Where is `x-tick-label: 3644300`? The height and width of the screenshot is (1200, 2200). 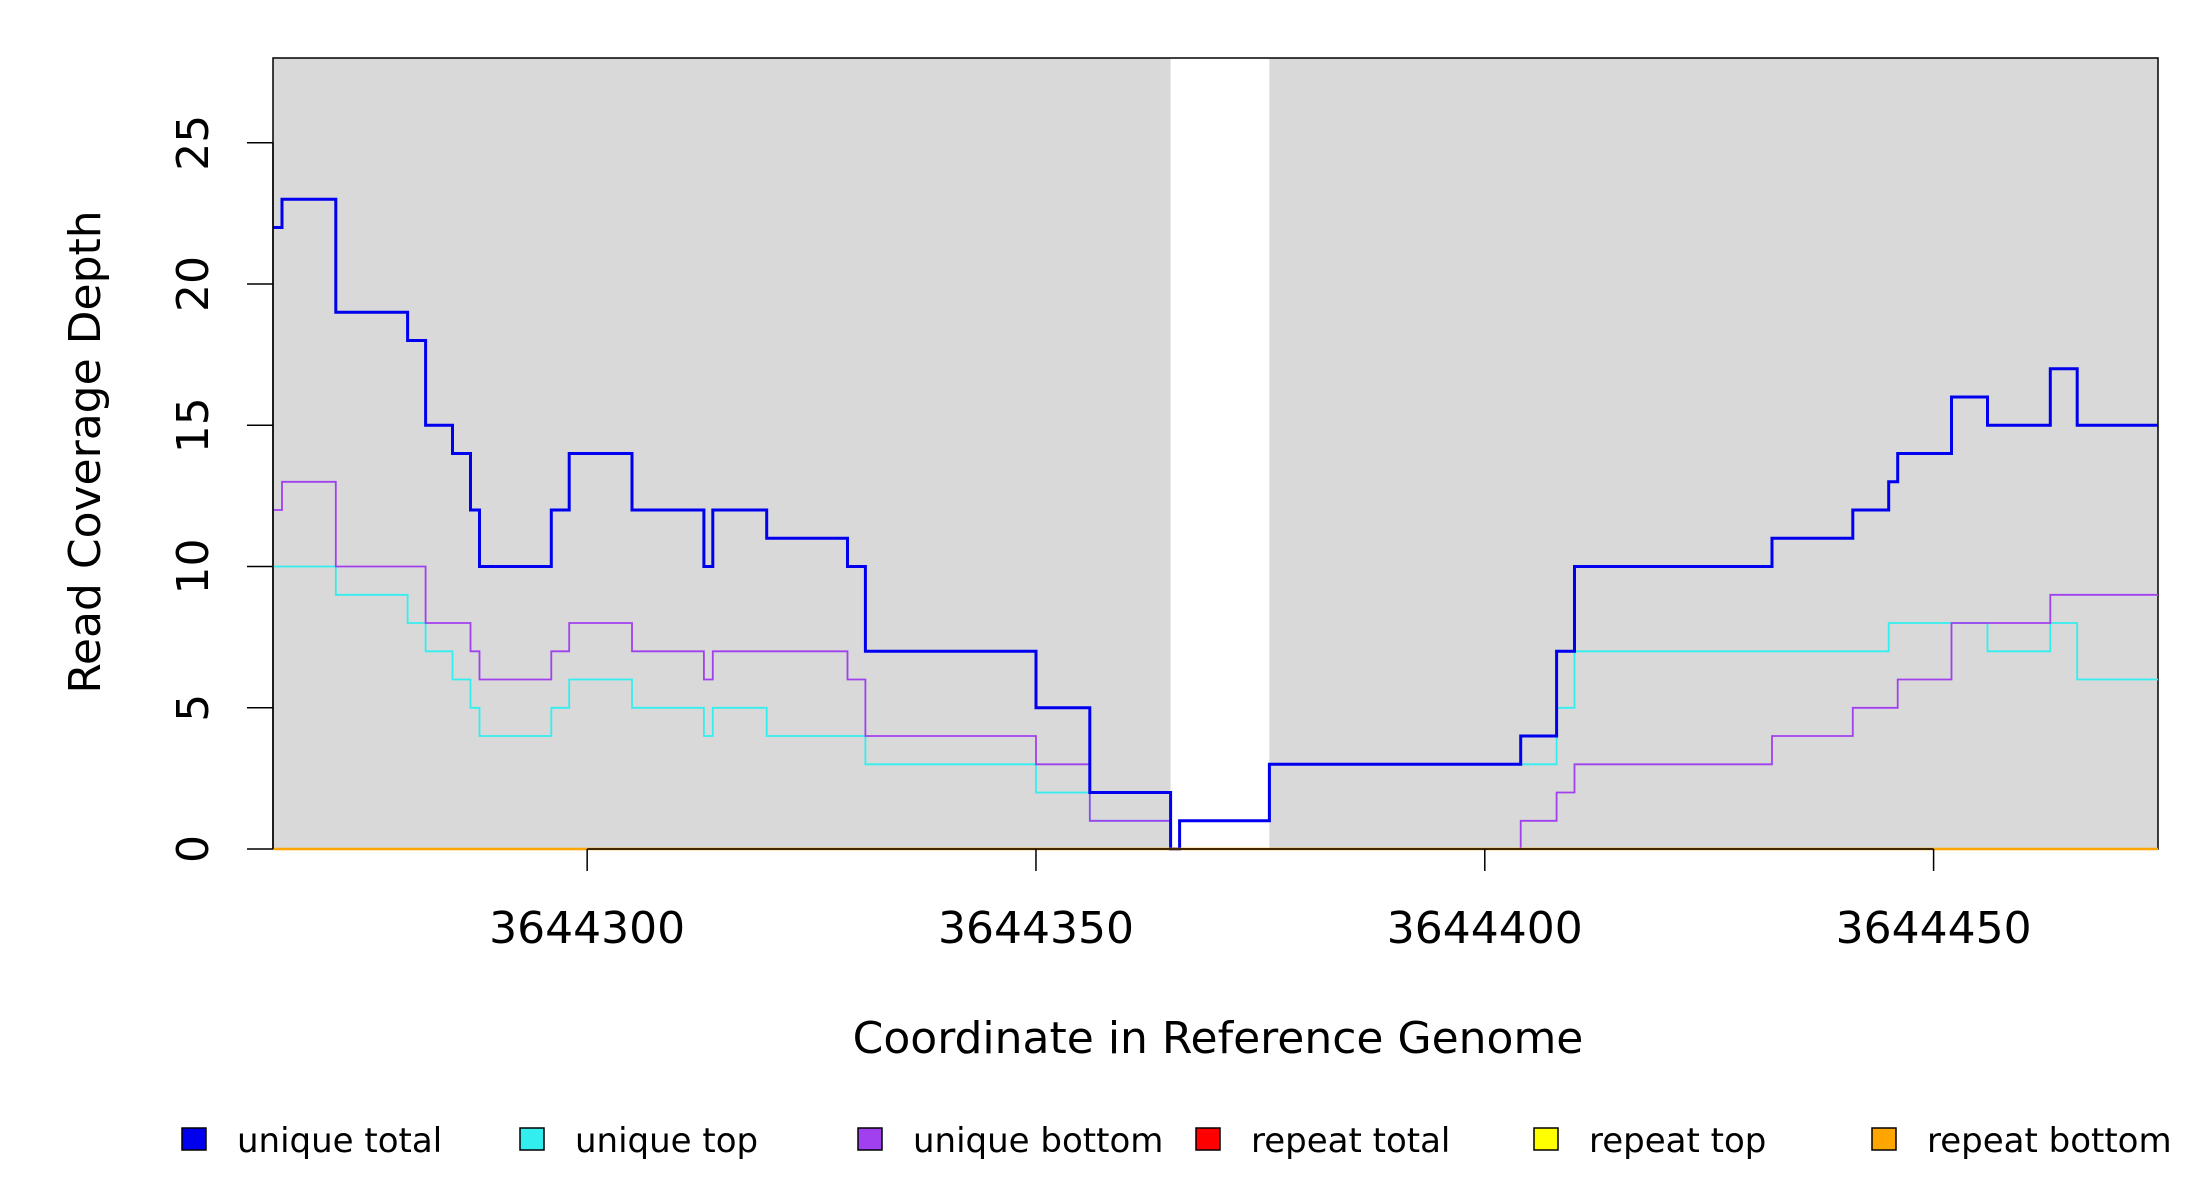
x-tick-label: 3644300 is located at coordinates (587, 928).